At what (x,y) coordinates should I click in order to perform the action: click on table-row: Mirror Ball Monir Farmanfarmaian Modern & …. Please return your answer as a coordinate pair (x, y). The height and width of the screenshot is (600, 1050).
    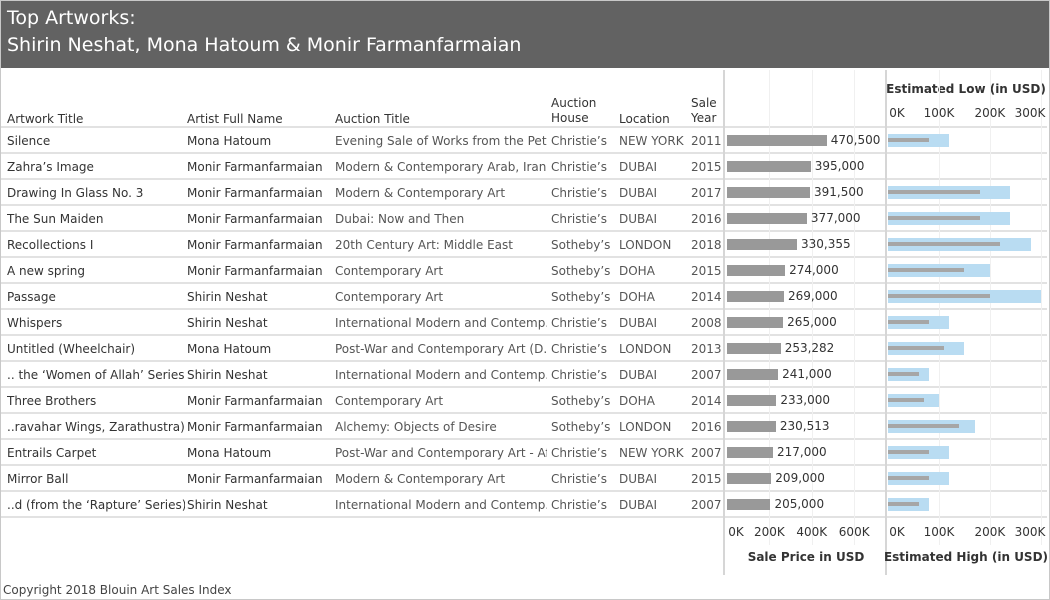
    Looking at the image, I should click on (524, 479).